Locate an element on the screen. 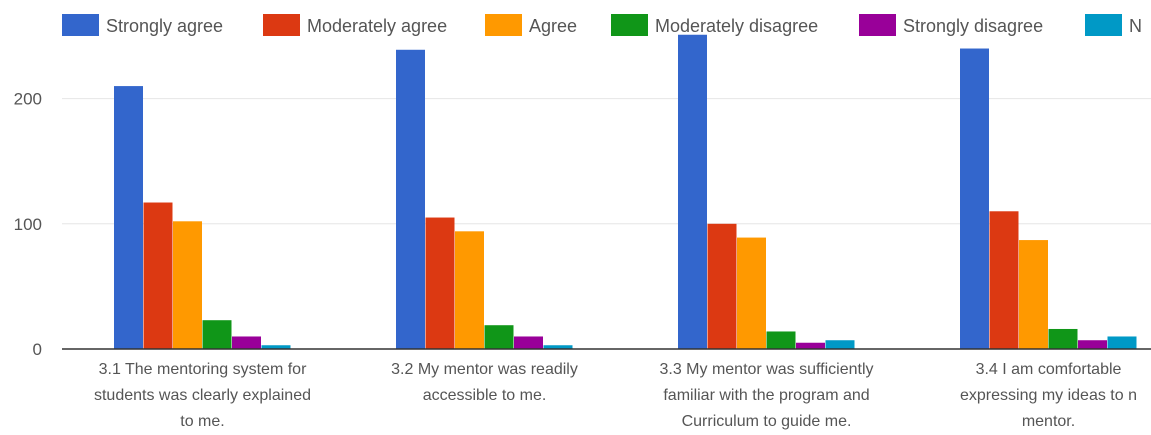 The width and height of the screenshot is (1151, 435). legend-label: Moderately disagree is located at coordinates (736, 26).